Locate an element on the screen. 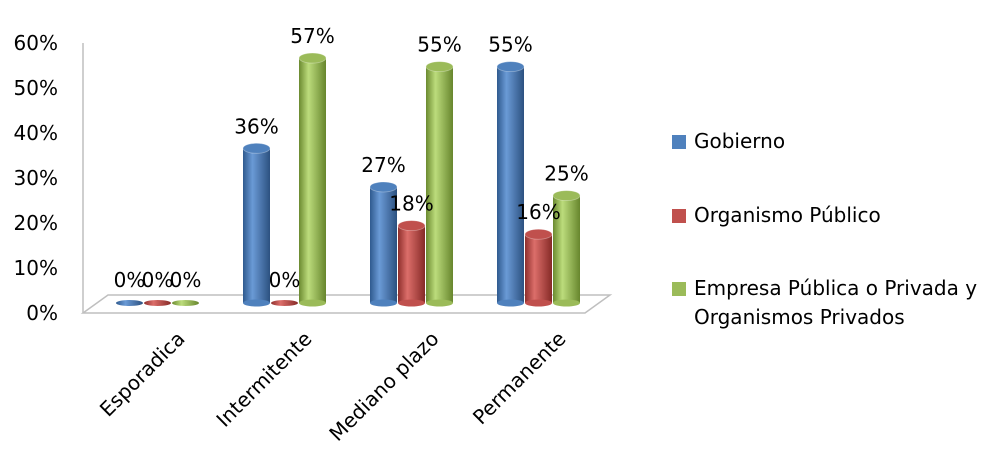  y-tick-label: 50% is located at coordinates (36, 88).